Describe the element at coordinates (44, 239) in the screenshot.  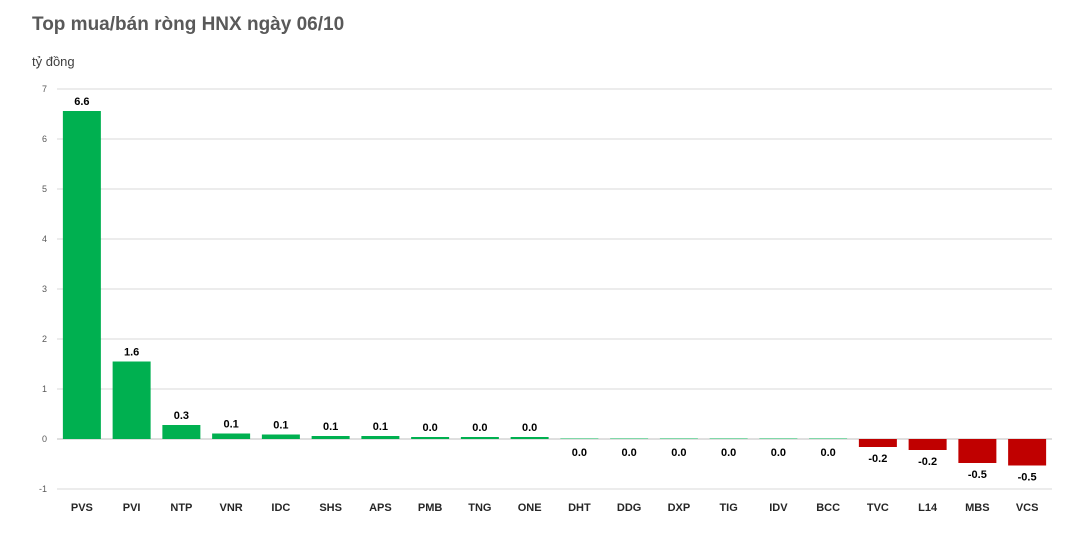
I see `y-tick-label: 4` at that location.